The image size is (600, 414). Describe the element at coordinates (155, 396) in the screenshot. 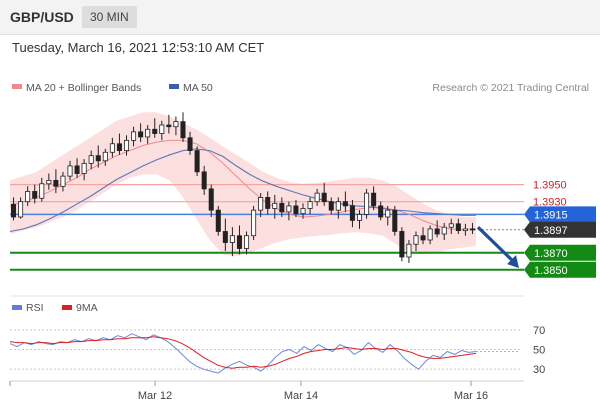

I see `x-tick-label: Mar 12` at that location.